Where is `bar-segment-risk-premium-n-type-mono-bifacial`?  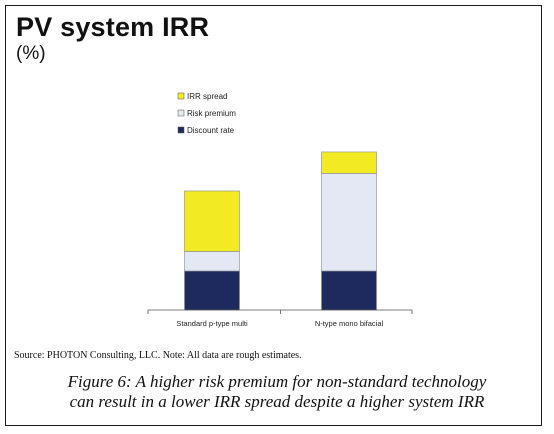 bar-segment-risk-premium-n-type-mono-bifacial is located at coordinates (349, 222).